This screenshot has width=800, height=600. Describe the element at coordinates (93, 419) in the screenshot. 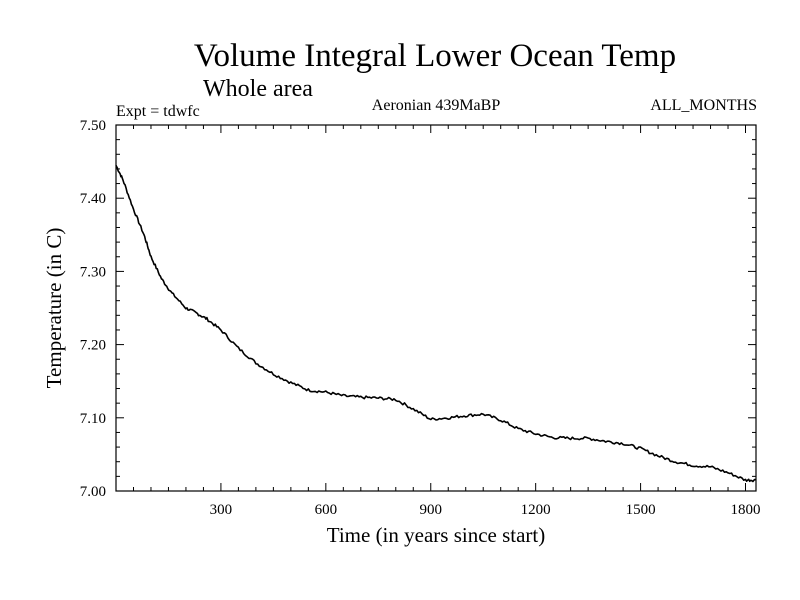

I see `y-tick-label: 7.10` at that location.